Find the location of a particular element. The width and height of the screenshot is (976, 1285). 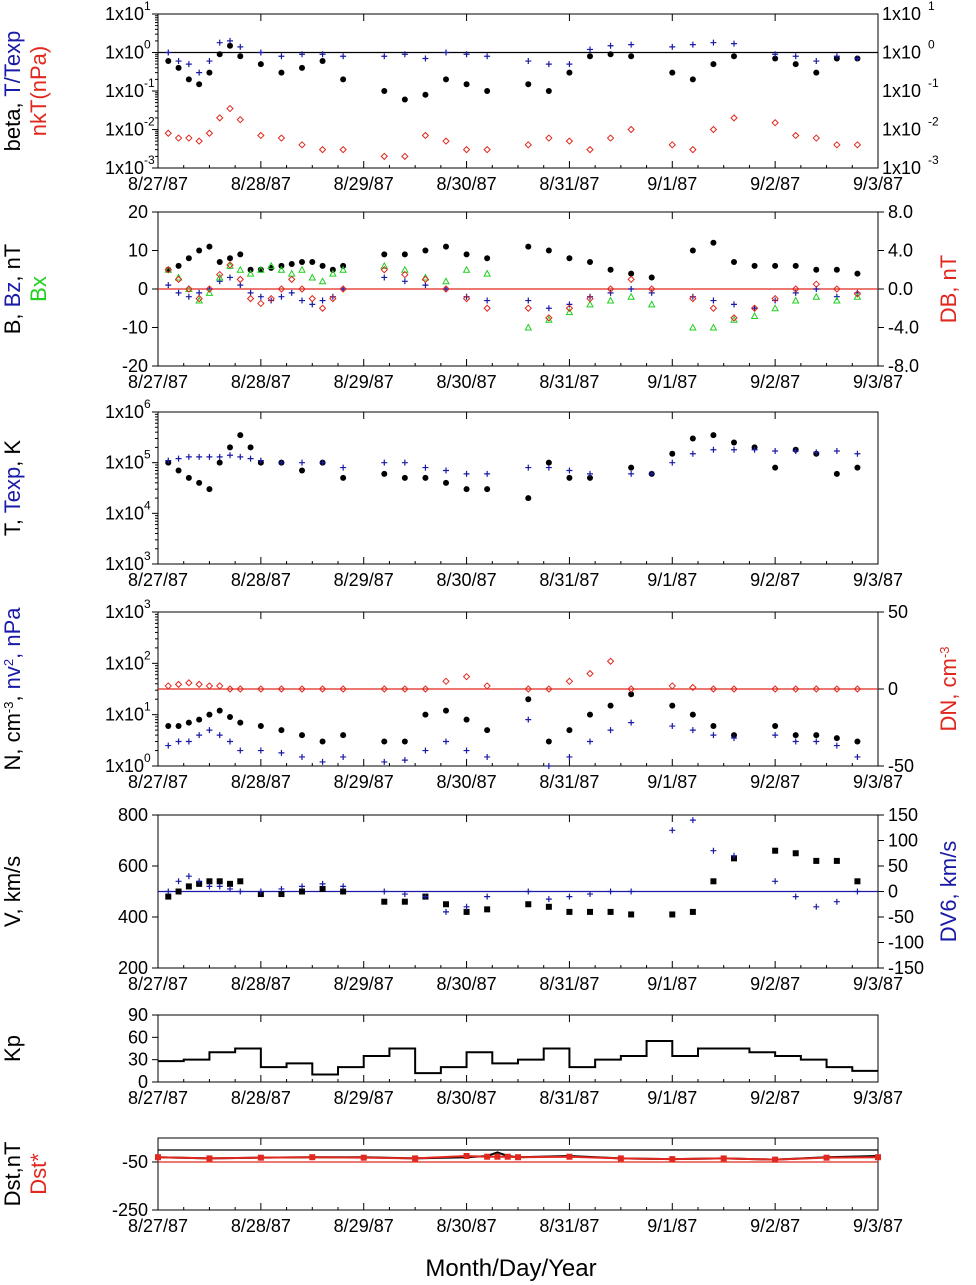

y-axis-label-secondary: Bx is located at coordinates (38, 289).